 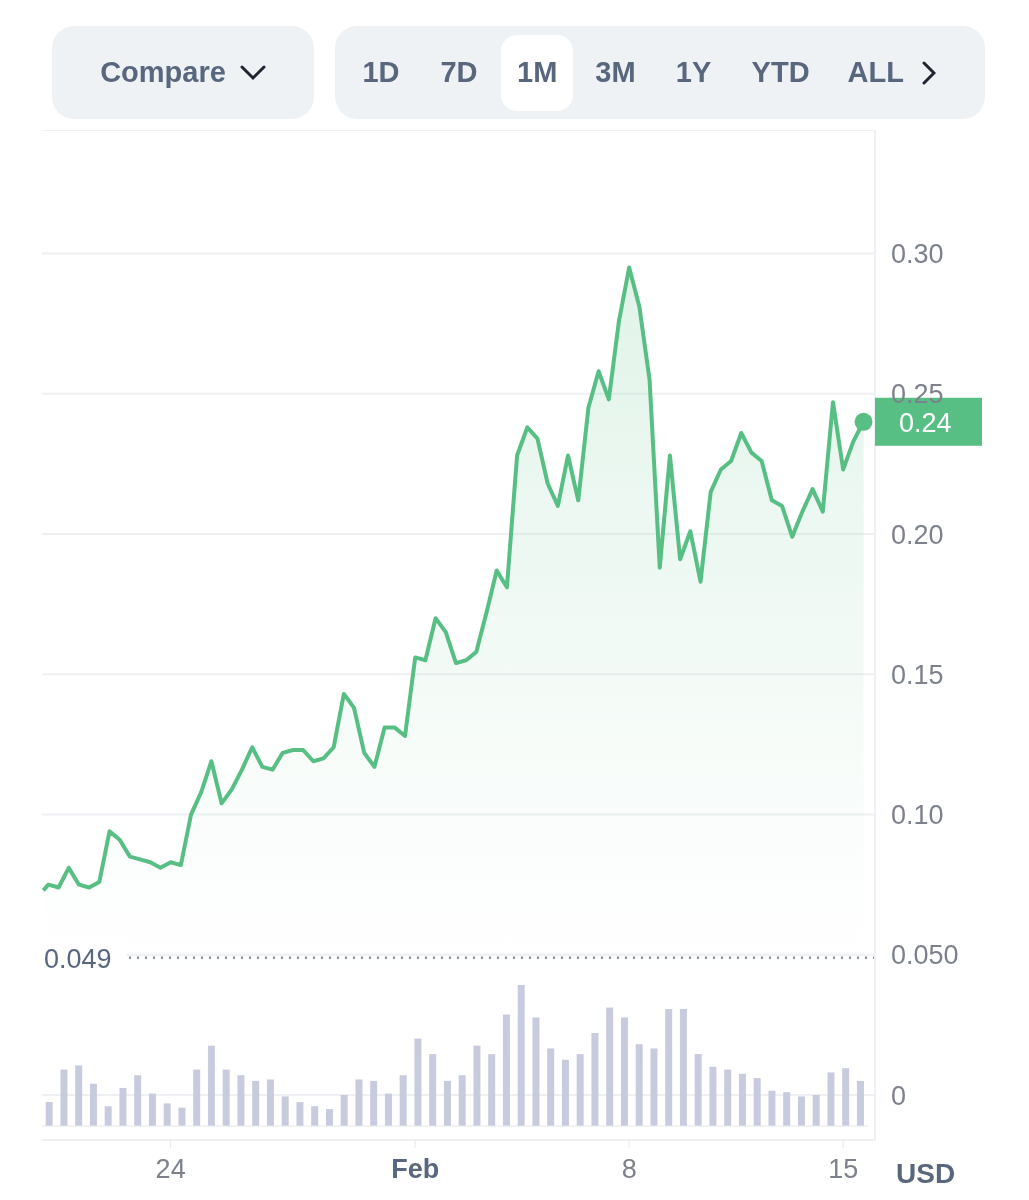 What do you see at coordinates (917, 815) in the screenshot?
I see `y-tick-label: 0.10` at bounding box center [917, 815].